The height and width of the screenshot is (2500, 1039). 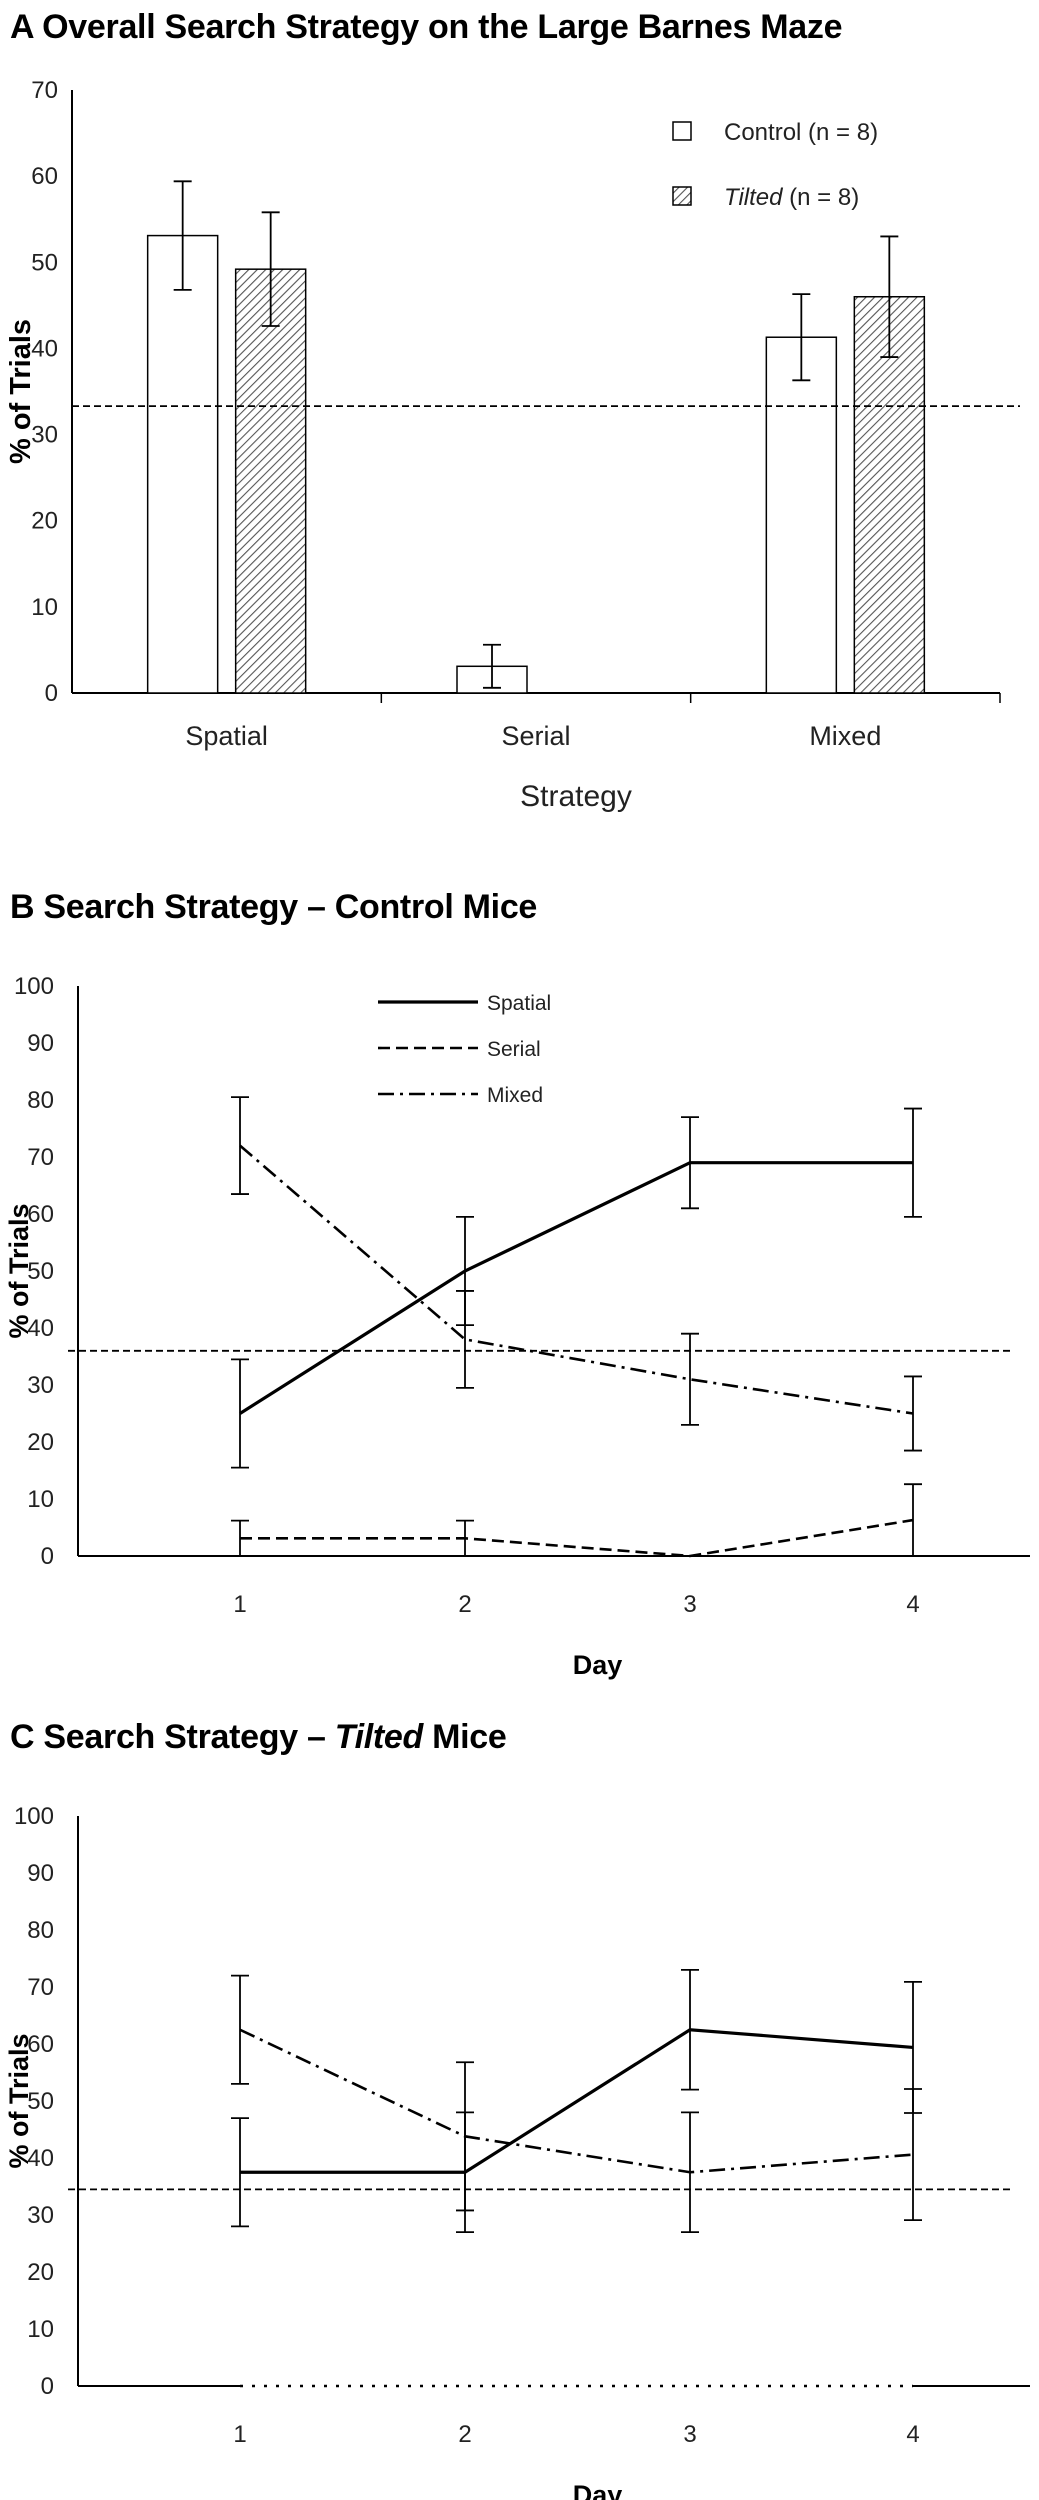 I want to click on panel-c-title-pre: Search Strategy –, so click(x=189, y=1737).